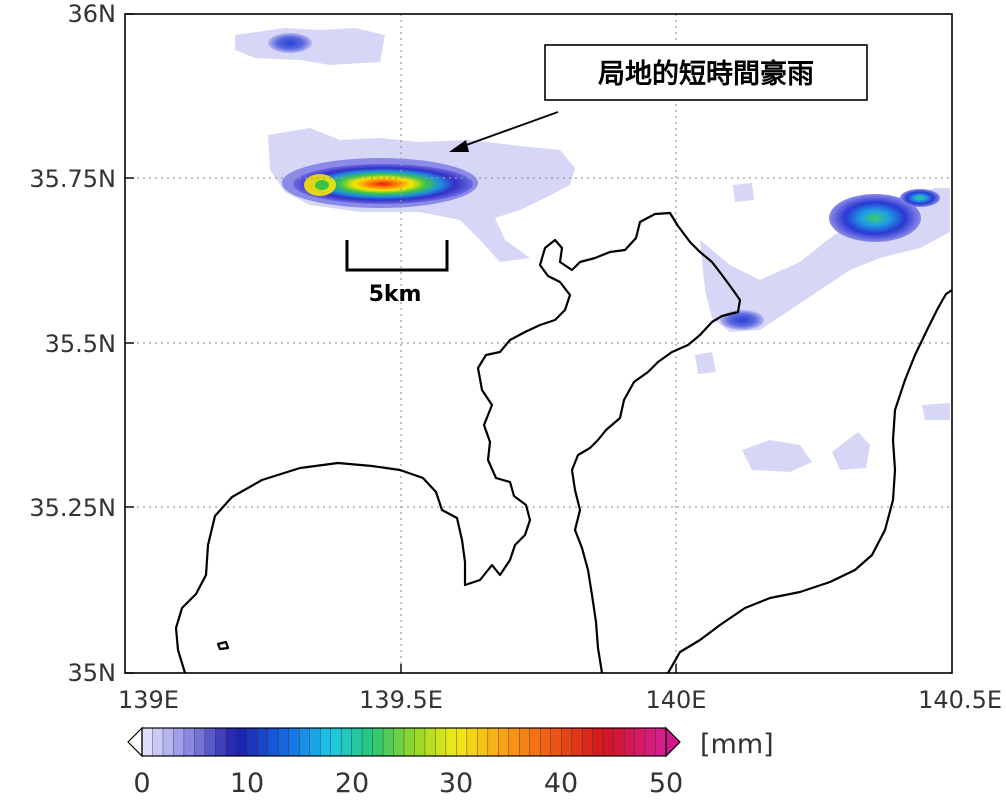 This screenshot has height=800, width=1006. What do you see at coordinates (80, 344) in the screenshot?
I see `lat-label-35-5n: 35.5N` at bounding box center [80, 344].